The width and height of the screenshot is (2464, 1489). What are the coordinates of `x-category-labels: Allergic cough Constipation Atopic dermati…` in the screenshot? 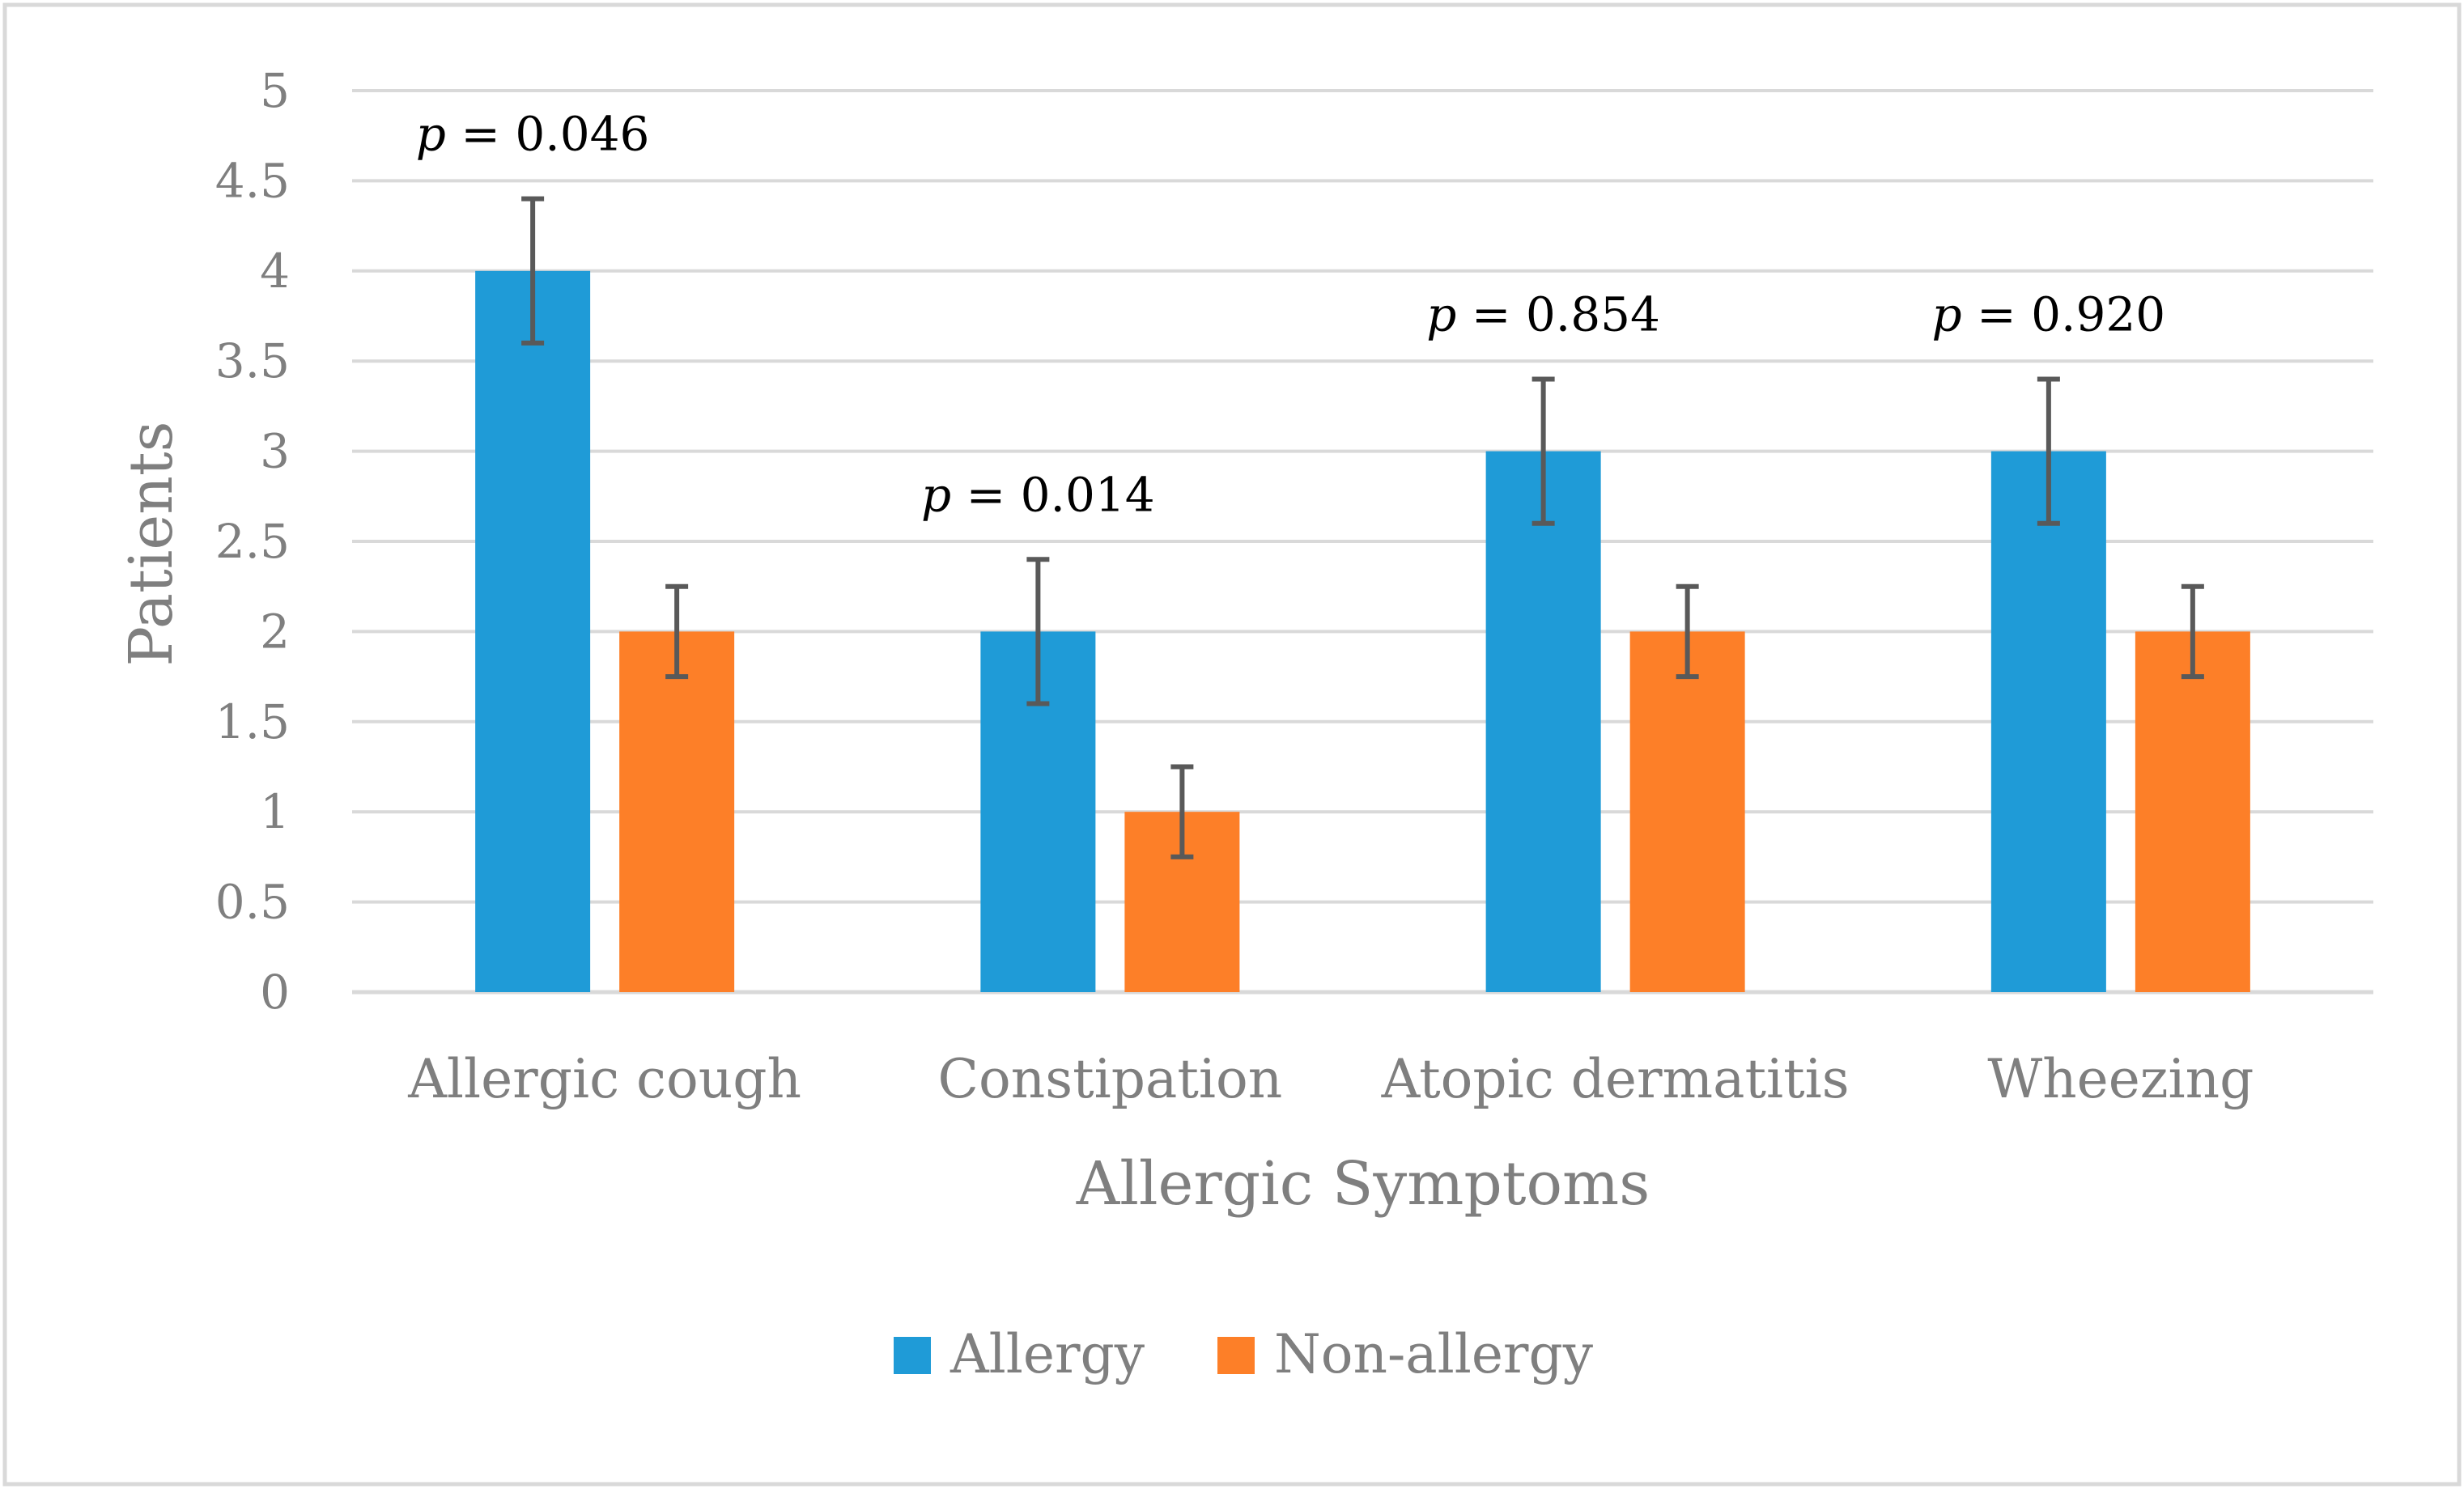 It's located at (1331, 1079).